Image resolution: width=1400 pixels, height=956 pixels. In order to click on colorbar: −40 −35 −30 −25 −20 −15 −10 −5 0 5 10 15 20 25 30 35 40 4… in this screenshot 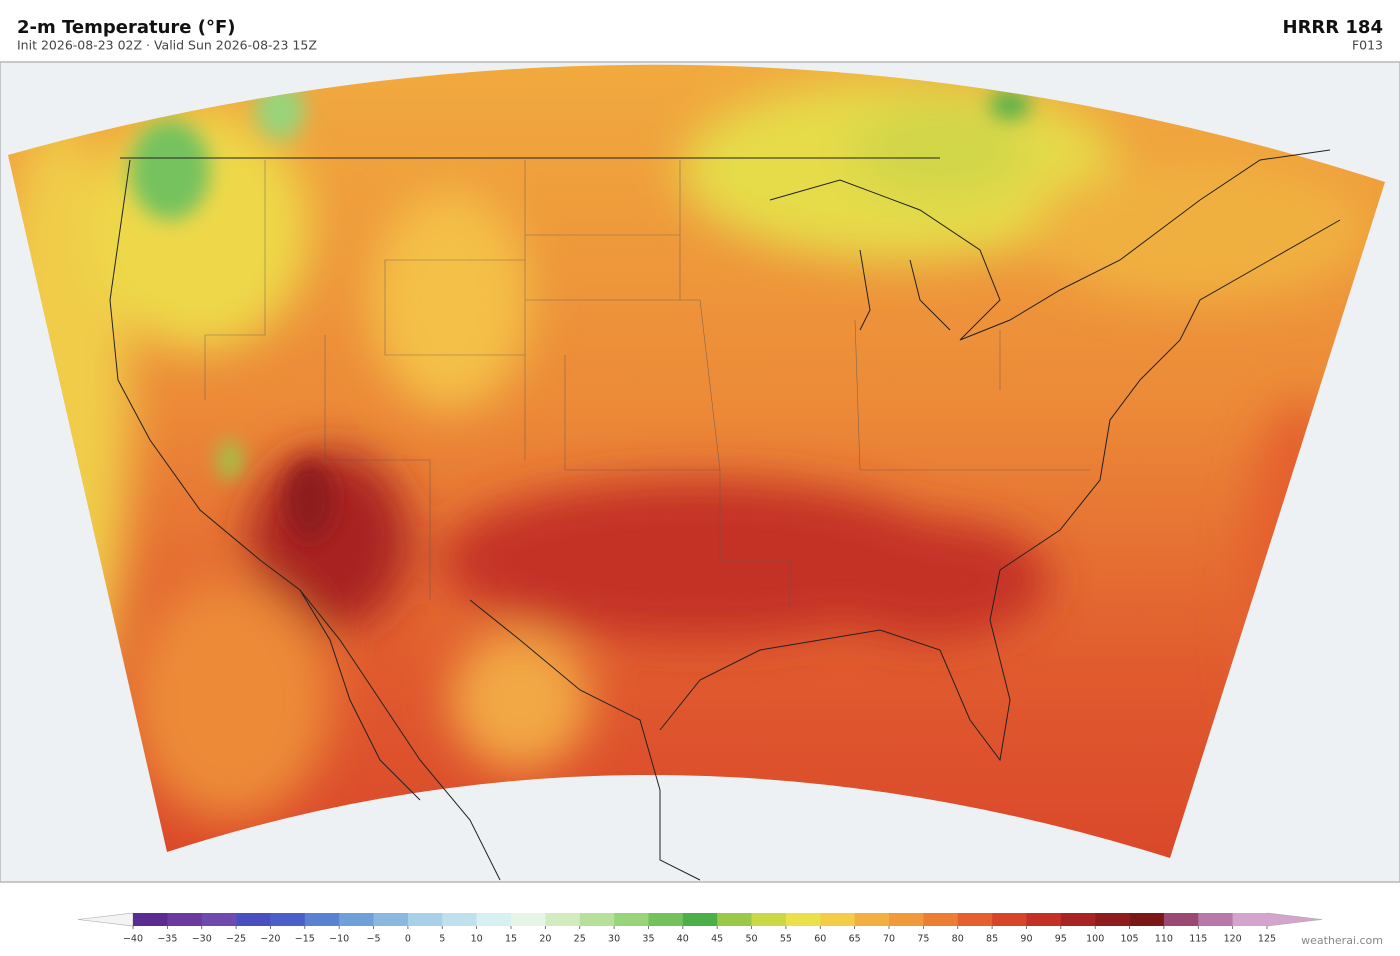, I will do `click(700, 928)`.